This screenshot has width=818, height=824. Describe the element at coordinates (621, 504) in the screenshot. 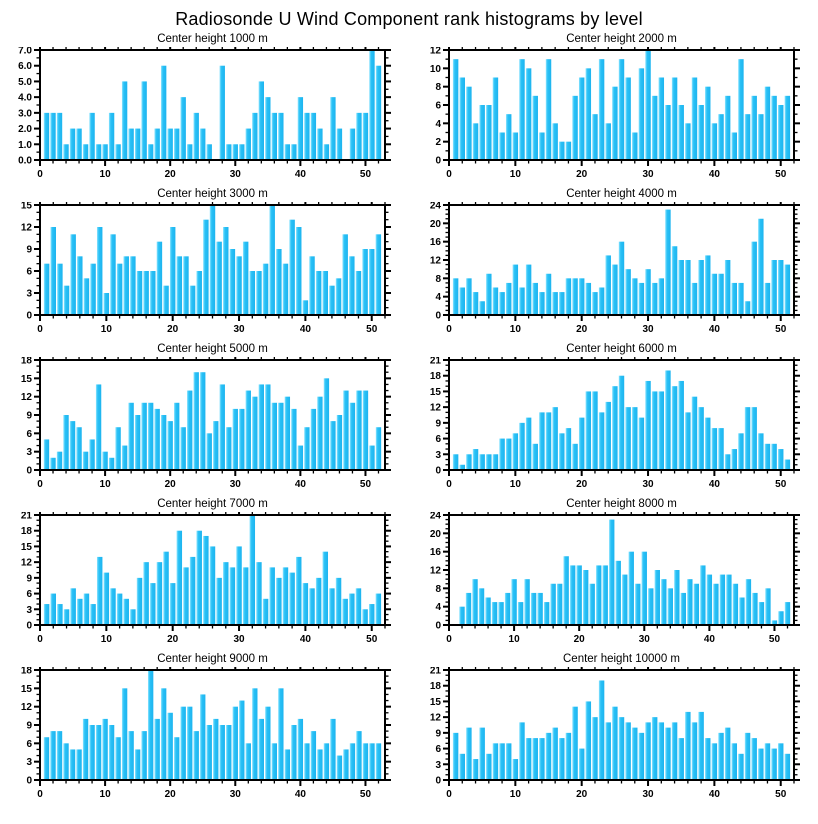

I see `subplot-title: Center height 8000 m` at that location.